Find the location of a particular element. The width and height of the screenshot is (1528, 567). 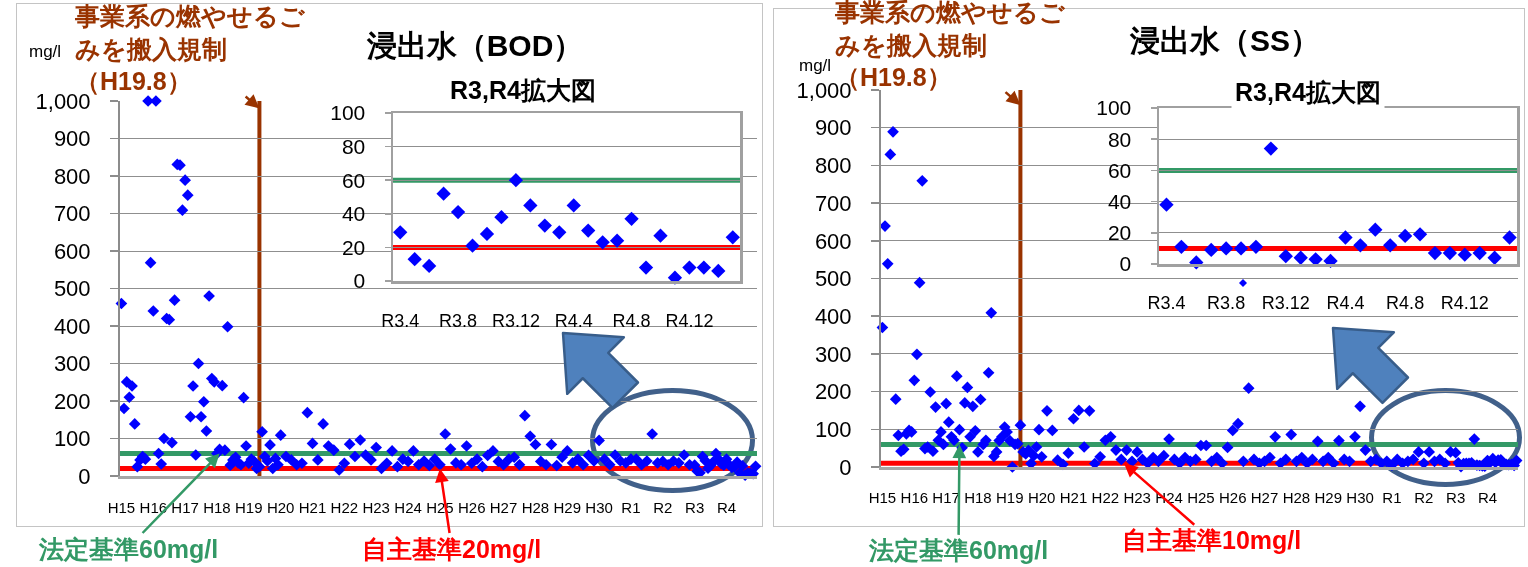

y-tick-label: 60 is located at coordinates (1119, 170).